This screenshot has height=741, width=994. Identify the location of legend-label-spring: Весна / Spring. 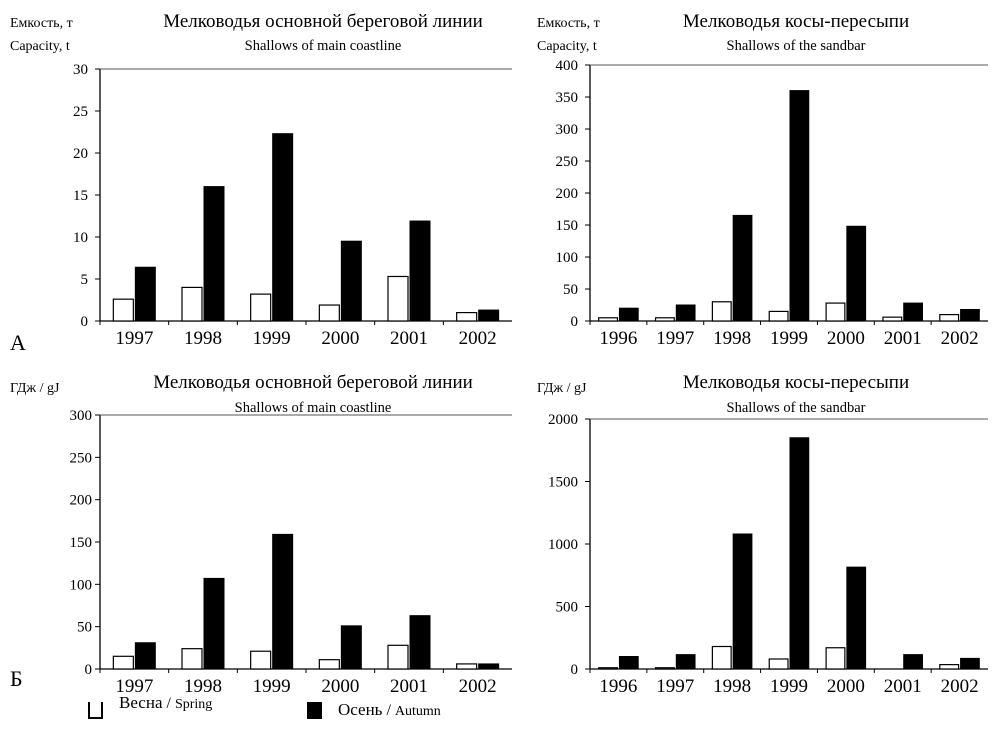
(165, 704).